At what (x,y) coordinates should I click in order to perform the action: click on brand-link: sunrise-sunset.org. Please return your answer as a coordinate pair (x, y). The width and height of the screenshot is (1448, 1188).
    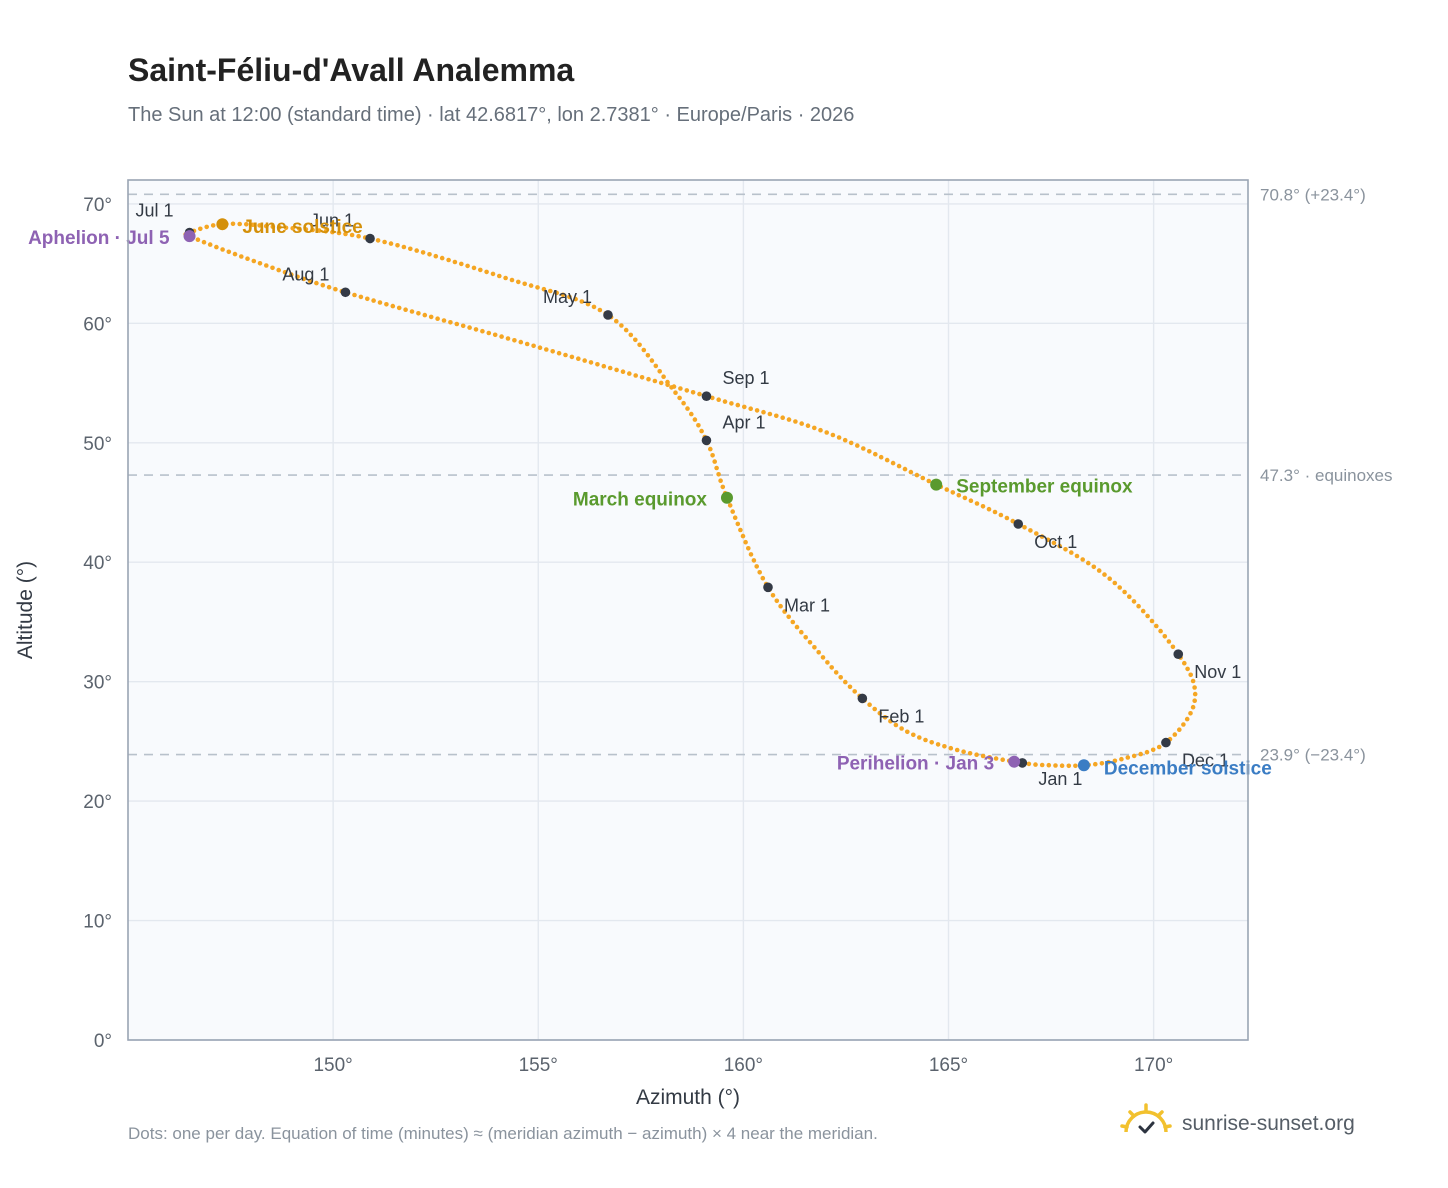
    Looking at the image, I should click on (1237, 1124).